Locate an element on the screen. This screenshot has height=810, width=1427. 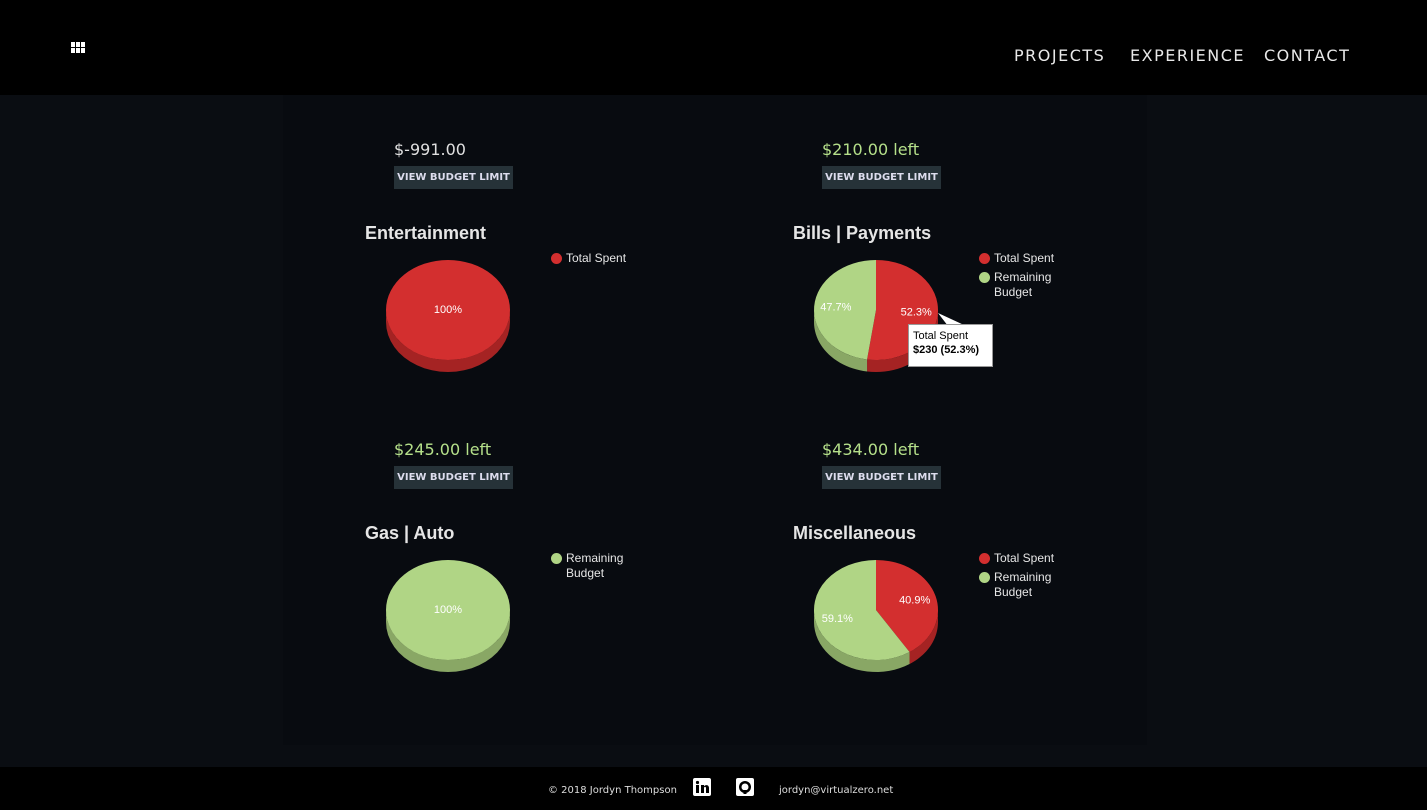
budget-amount: $245.00 left is located at coordinates (443, 449).